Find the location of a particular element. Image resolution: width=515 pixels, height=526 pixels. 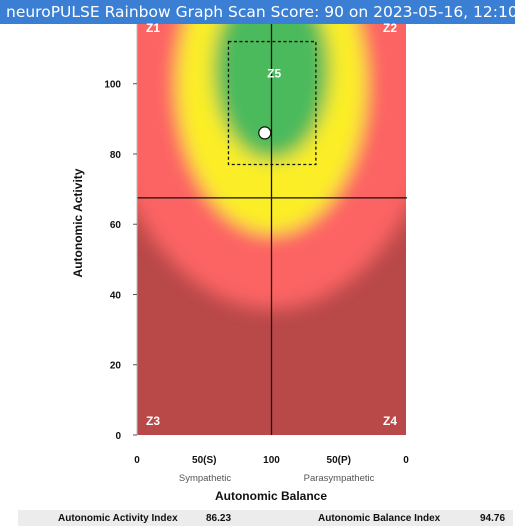

zone-label-z1: Z1 is located at coordinates (153, 28).